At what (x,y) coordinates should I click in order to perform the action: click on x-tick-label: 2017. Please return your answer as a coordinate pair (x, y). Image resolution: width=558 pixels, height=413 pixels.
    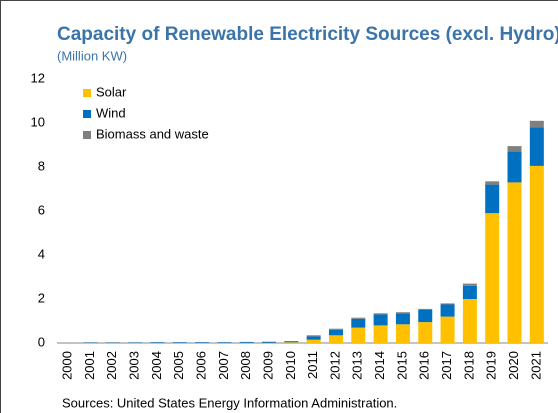
    Looking at the image, I should click on (446, 365).